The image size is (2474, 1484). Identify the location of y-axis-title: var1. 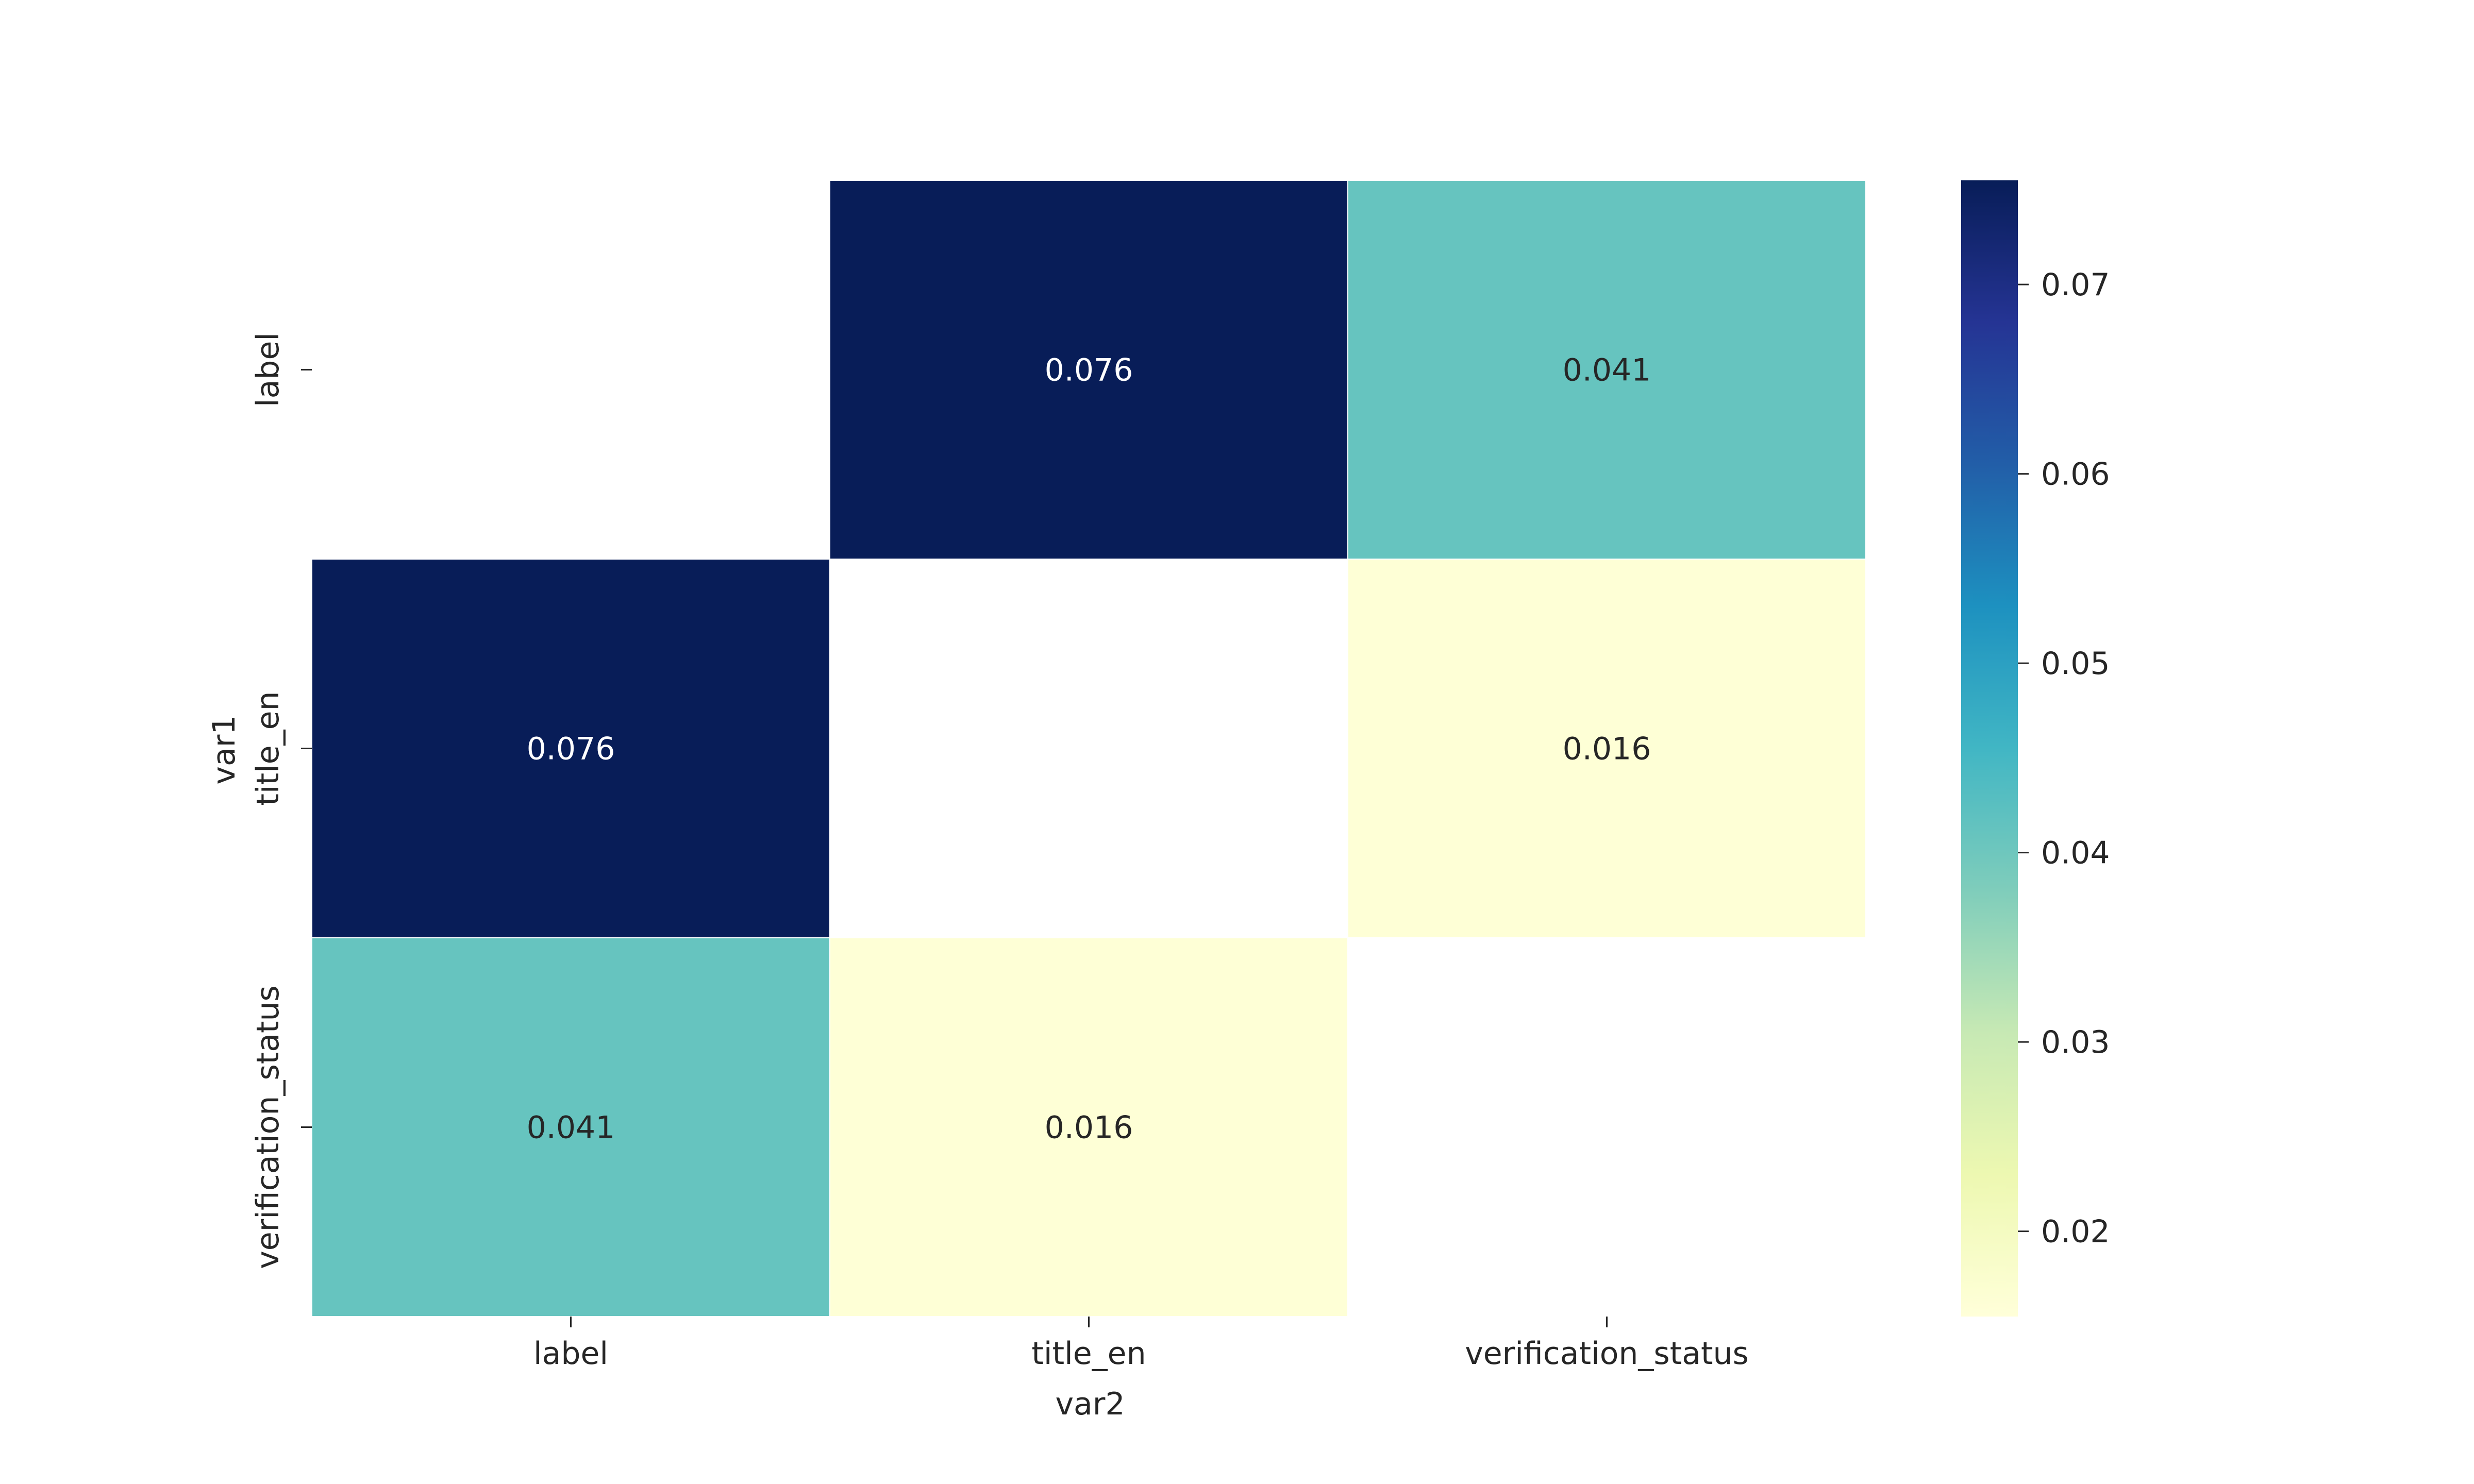
(224, 749).